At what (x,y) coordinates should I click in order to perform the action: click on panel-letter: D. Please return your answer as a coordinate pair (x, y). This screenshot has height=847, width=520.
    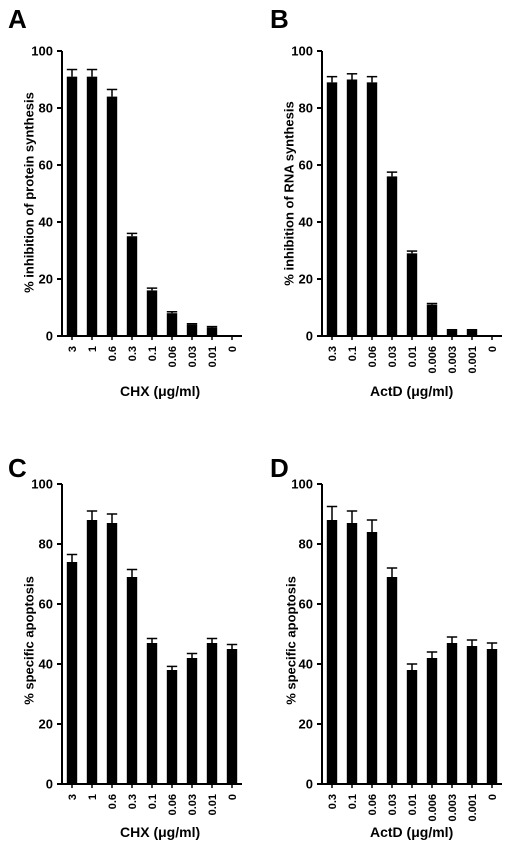
    Looking at the image, I should click on (279, 468).